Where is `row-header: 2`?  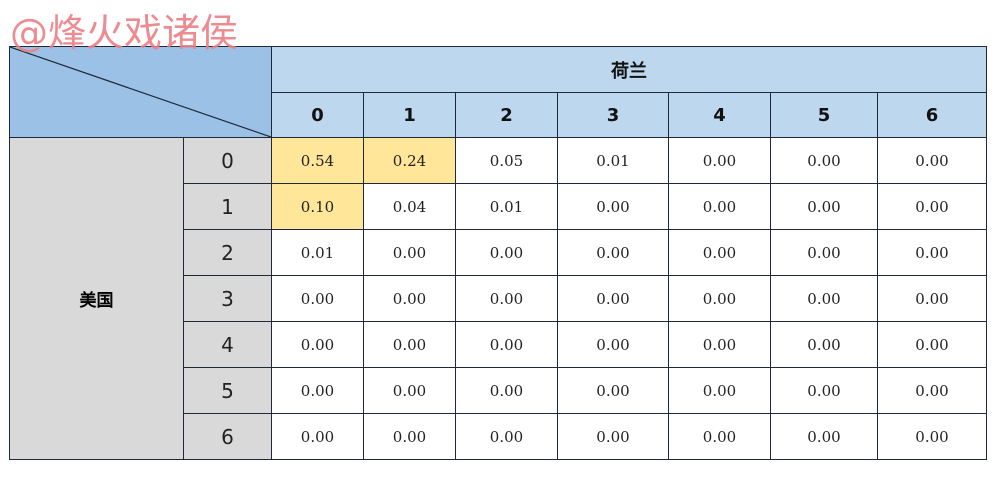
row-header: 2 is located at coordinates (227, 252).